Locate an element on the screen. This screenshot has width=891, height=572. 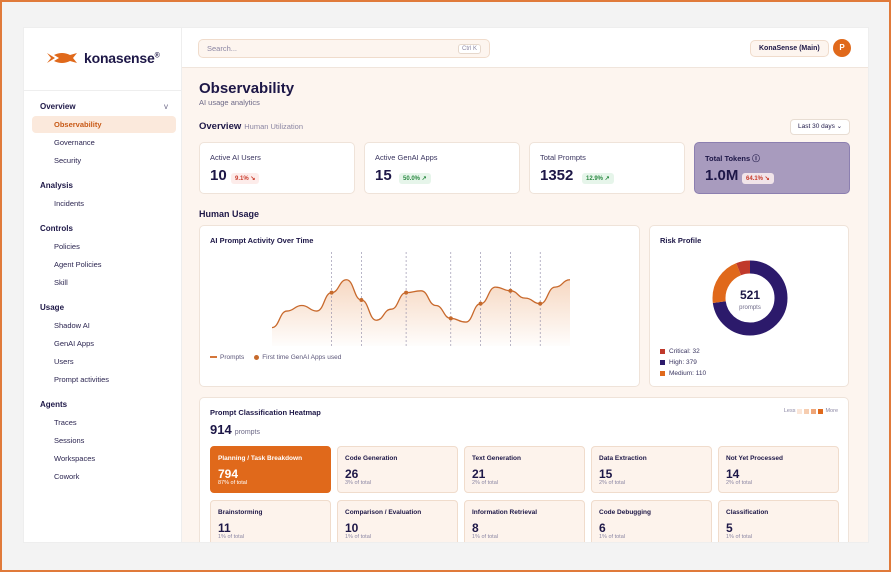
sidebar-item-policies: Policies is located at coordinates (67, 246).